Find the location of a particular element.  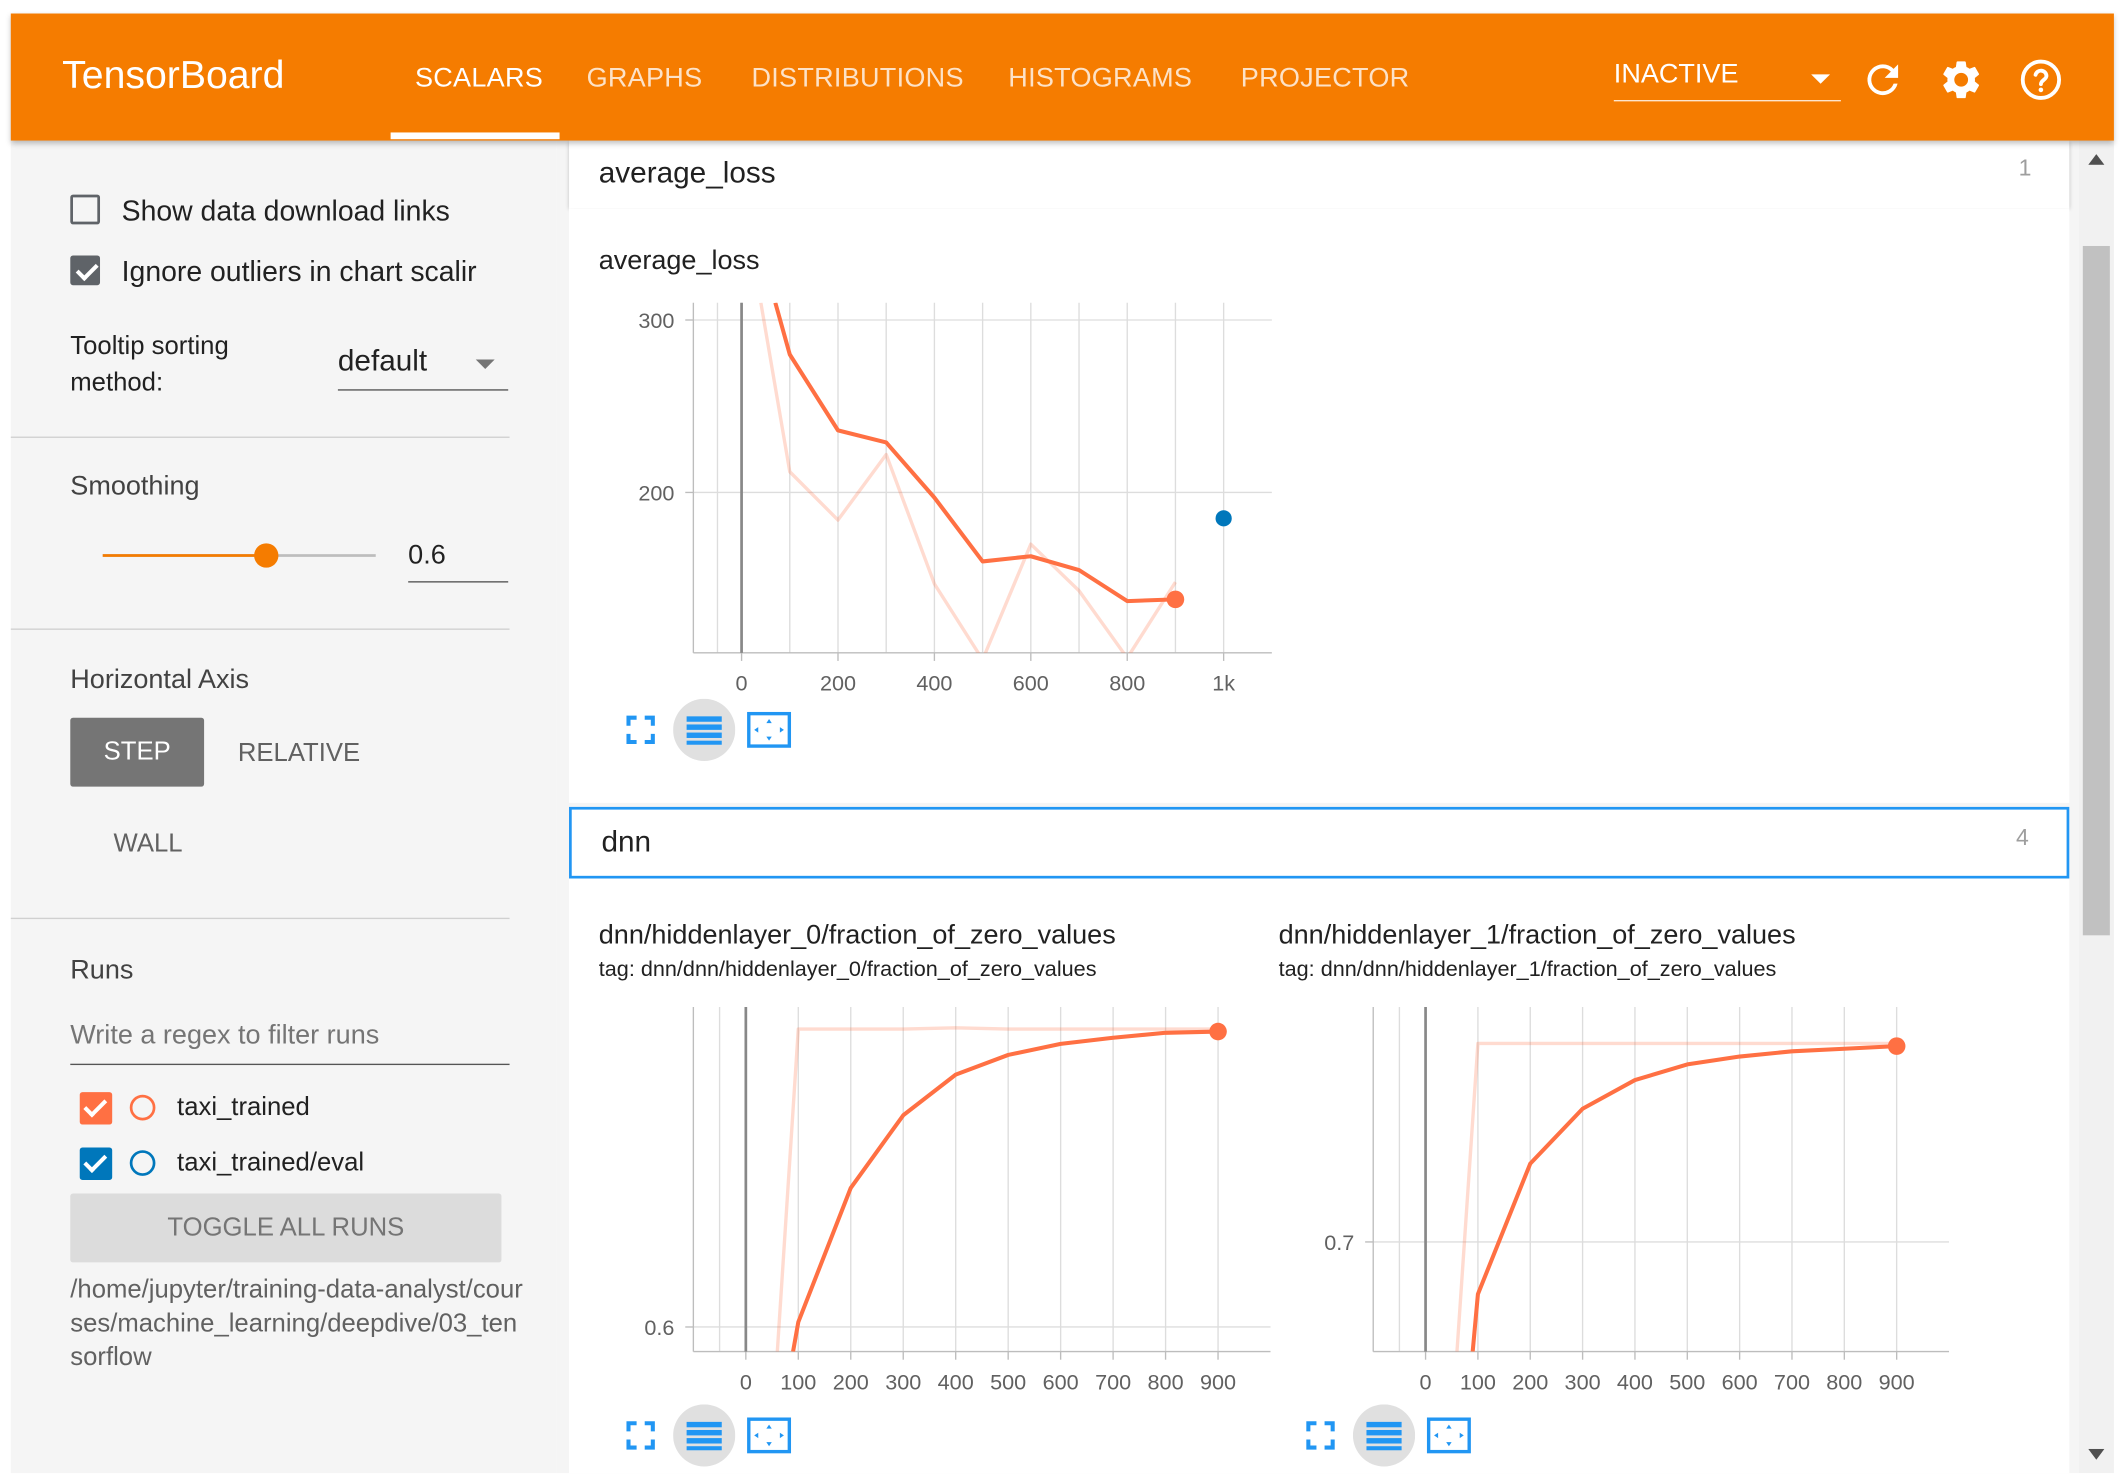

plot-group: 0 100 200 300 400 500 600 700 800 900 0.6 is located at coordinates (957, 1200).